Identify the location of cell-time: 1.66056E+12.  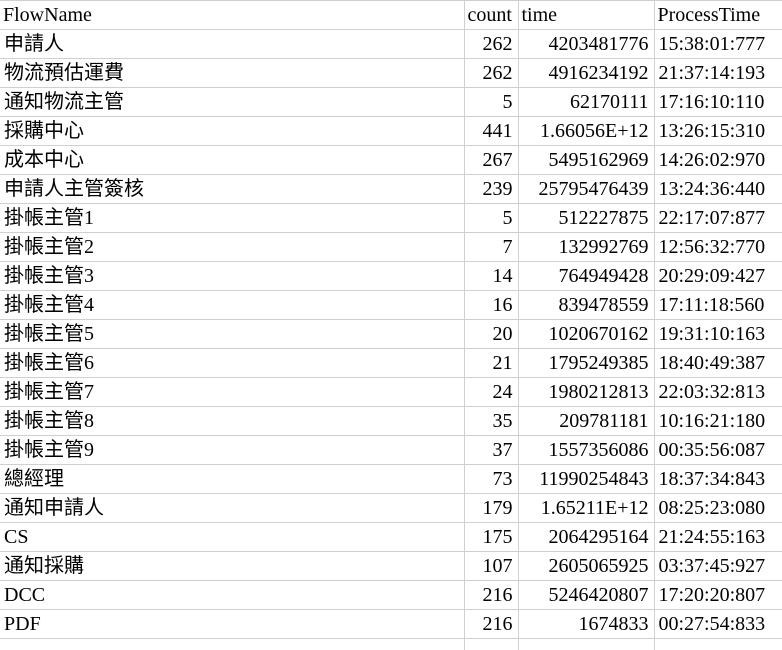
(586, 131).